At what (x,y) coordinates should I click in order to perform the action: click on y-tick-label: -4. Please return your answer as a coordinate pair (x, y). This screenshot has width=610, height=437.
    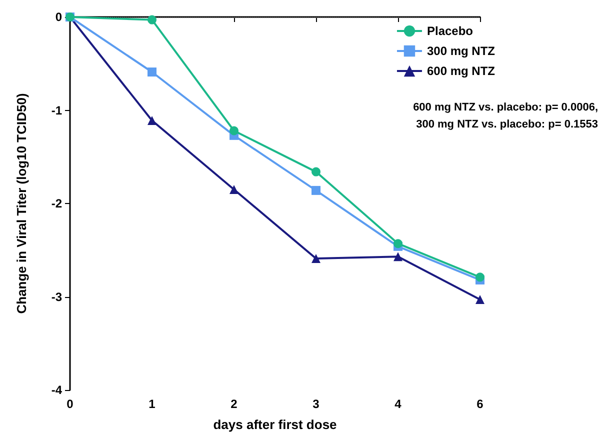
    Looking at the image, I should click on (56, 390).